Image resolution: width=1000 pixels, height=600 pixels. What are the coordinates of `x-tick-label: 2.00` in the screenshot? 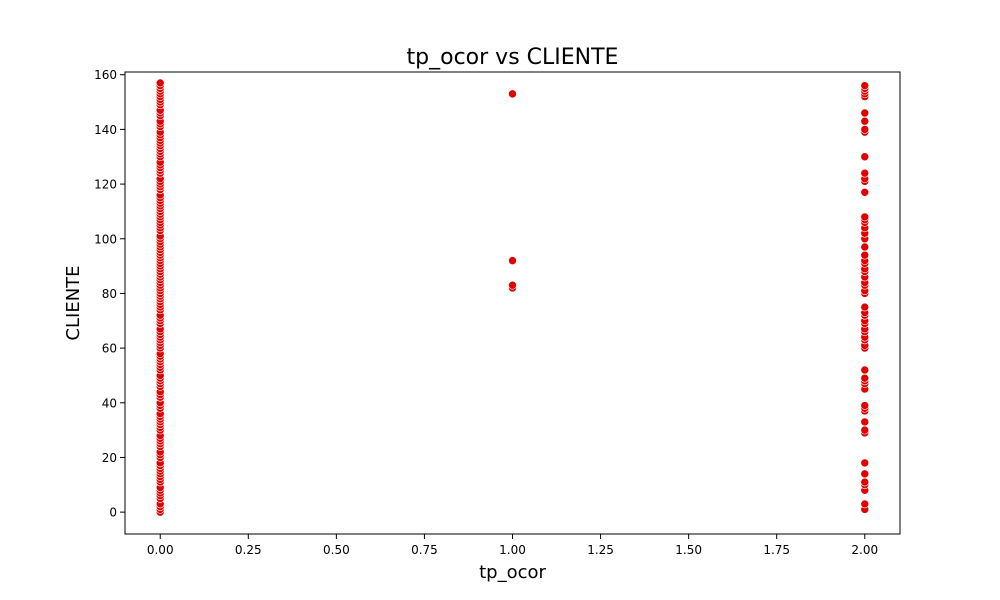 It's located at (864, 550).